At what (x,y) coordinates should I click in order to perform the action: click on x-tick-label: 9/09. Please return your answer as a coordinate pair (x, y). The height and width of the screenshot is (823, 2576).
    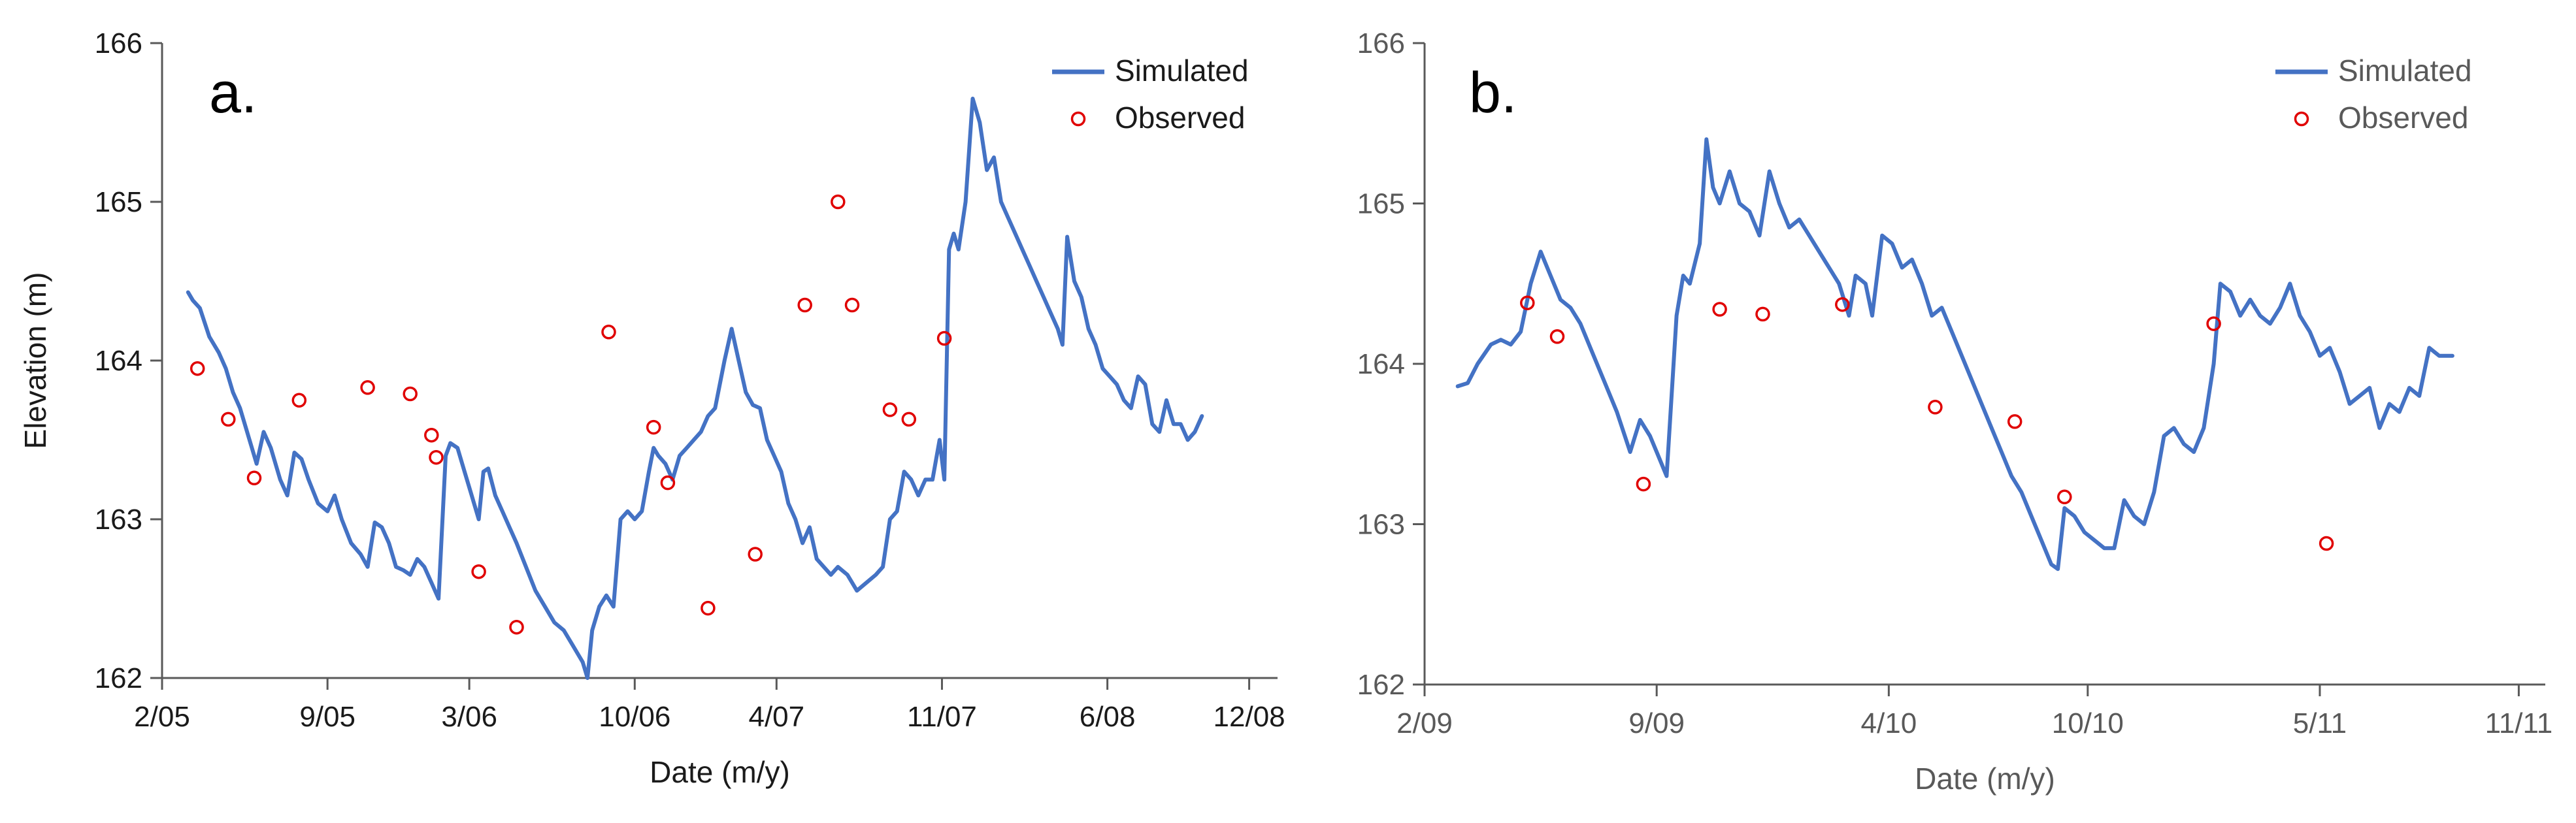
    Looking at the image, I should click on (1656, 723).